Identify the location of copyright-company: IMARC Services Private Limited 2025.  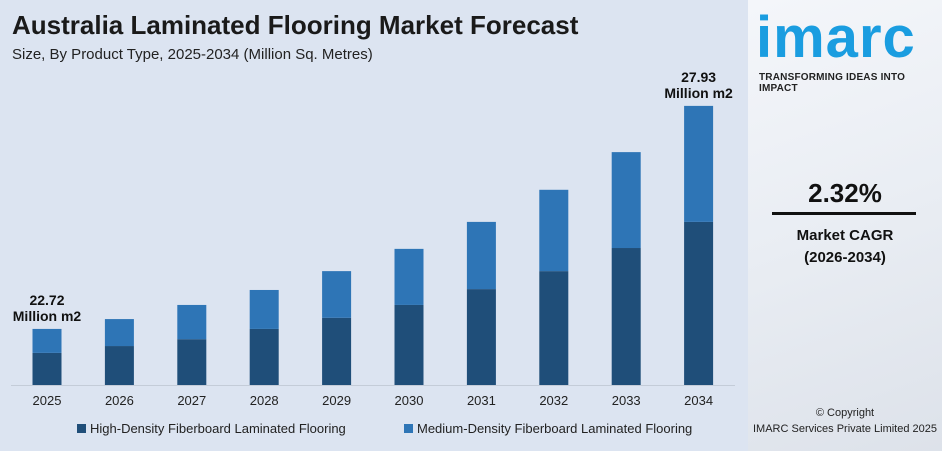
(844, 429).